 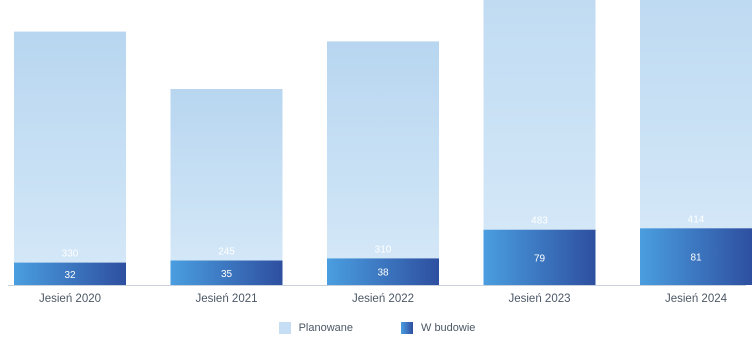 I want to click on legend-label-planned: Planowane, so click(x=325, y=328).